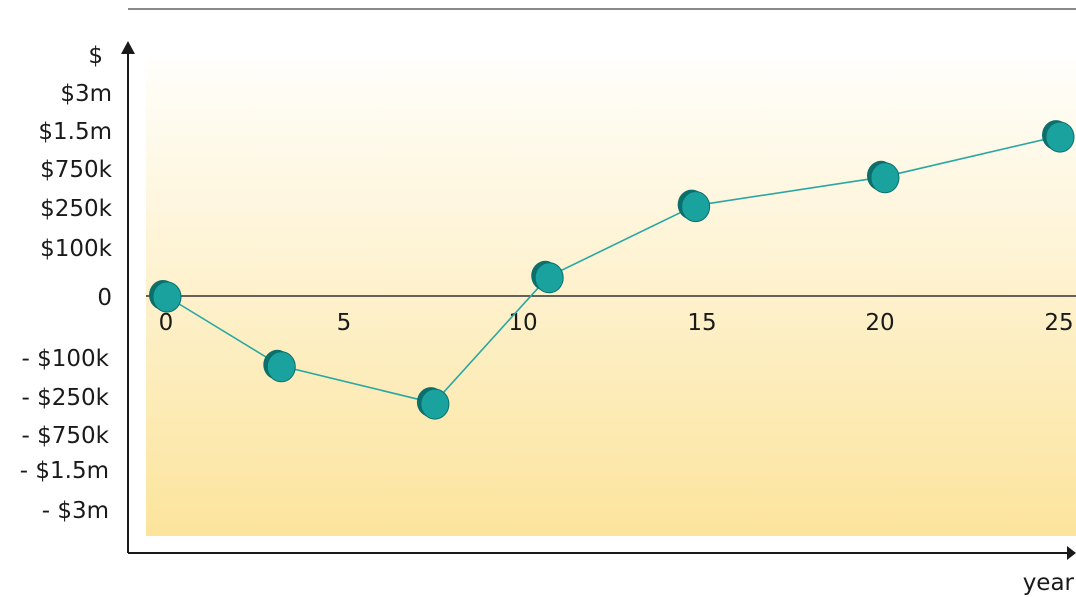  I want to click on y-tick-label-zero: 0, so click(104, 298).